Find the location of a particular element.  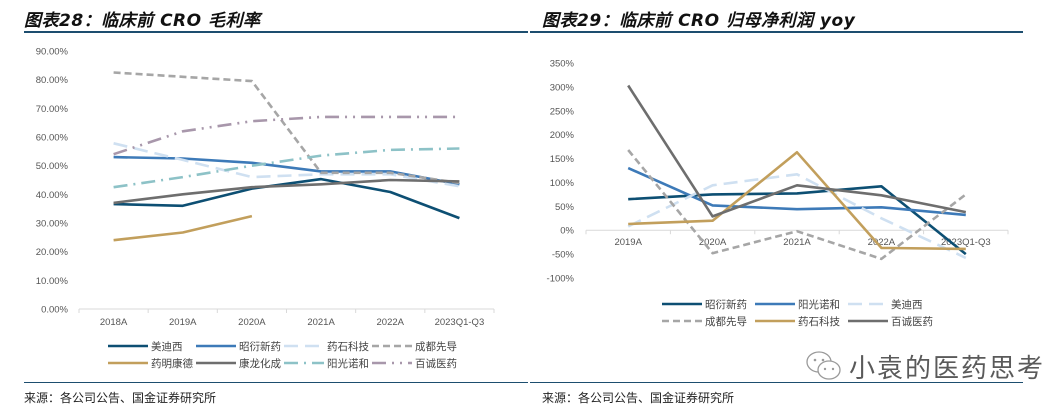

legend-label: 康龙化成 is located at coordinates (260, 363).